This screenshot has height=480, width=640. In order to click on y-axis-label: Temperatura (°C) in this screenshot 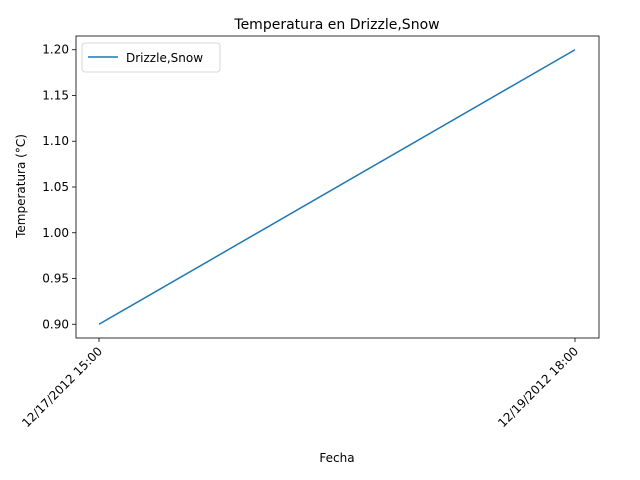, I will do `click(21, 186)`.